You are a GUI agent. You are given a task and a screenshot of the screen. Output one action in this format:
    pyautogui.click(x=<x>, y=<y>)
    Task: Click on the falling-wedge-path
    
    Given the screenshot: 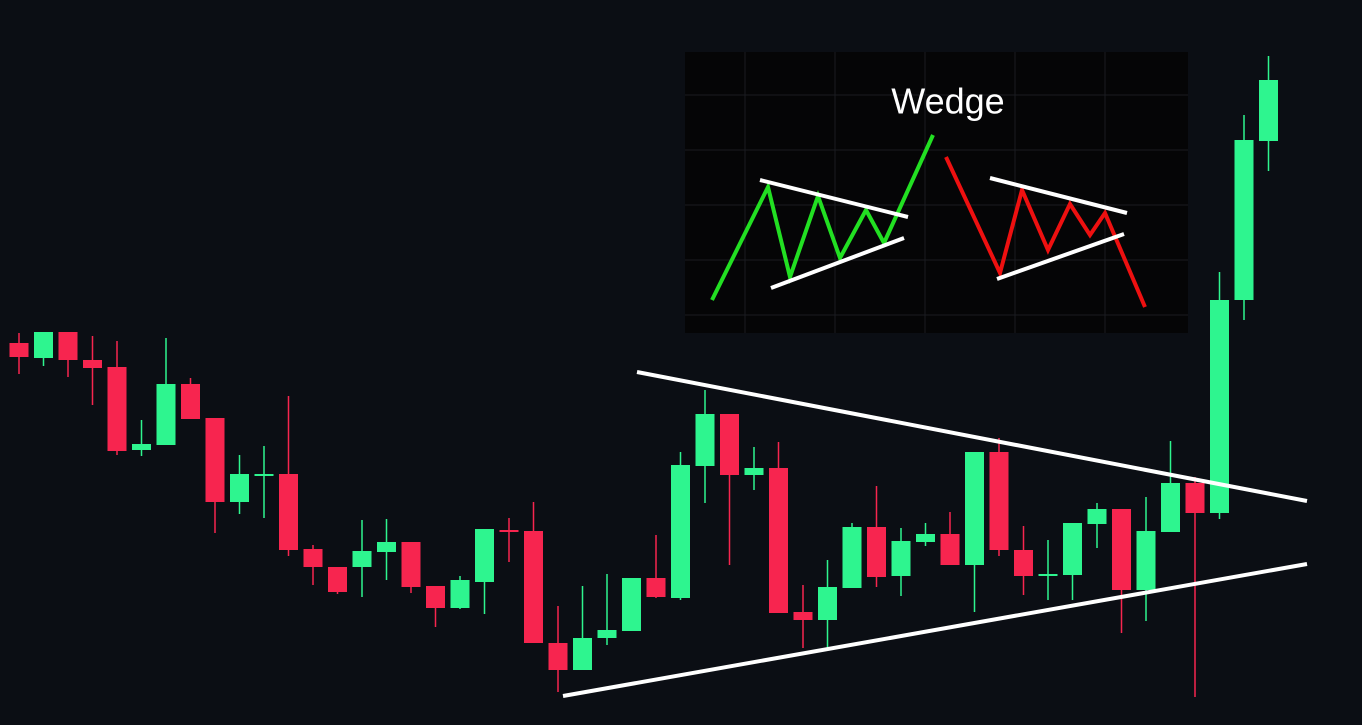 What is the action you would take?
    pyautogui.click(x=1045, y=232)
    